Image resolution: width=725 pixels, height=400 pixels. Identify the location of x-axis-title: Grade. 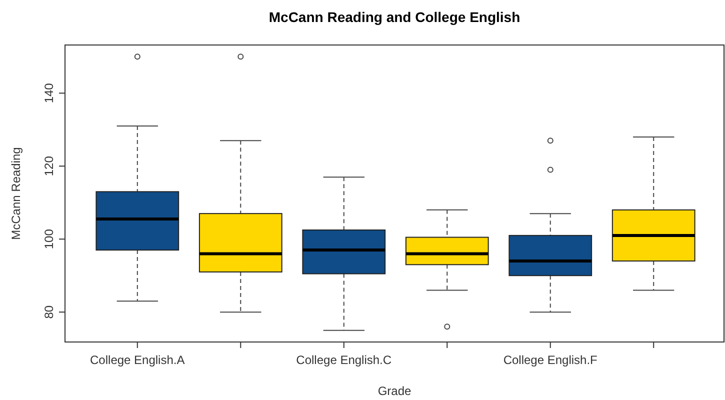
(395, 391).